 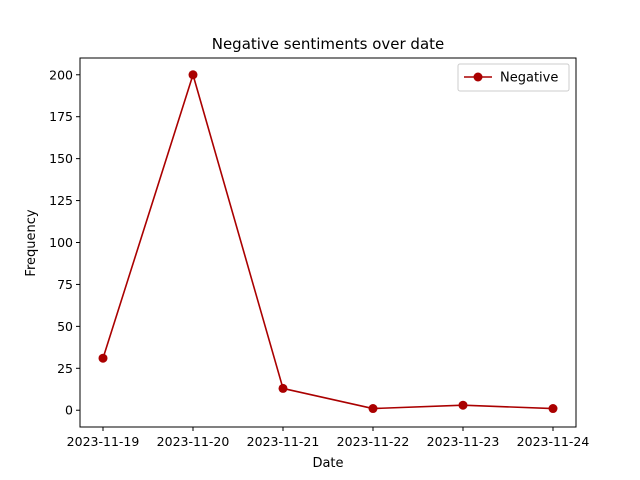 I want to click on y-axis: 0 25 50 75 100 125 150 175 200, so click(x=64, y=242).